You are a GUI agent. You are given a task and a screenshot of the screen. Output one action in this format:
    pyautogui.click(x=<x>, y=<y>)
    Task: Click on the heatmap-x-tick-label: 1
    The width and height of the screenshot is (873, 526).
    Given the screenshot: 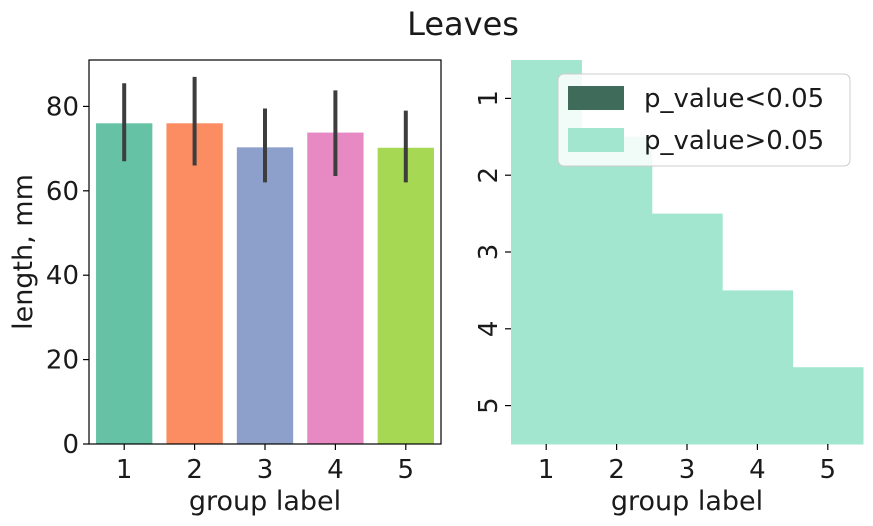 What is the action you would take?
    pyautogui.click(x=546, y=470)
    